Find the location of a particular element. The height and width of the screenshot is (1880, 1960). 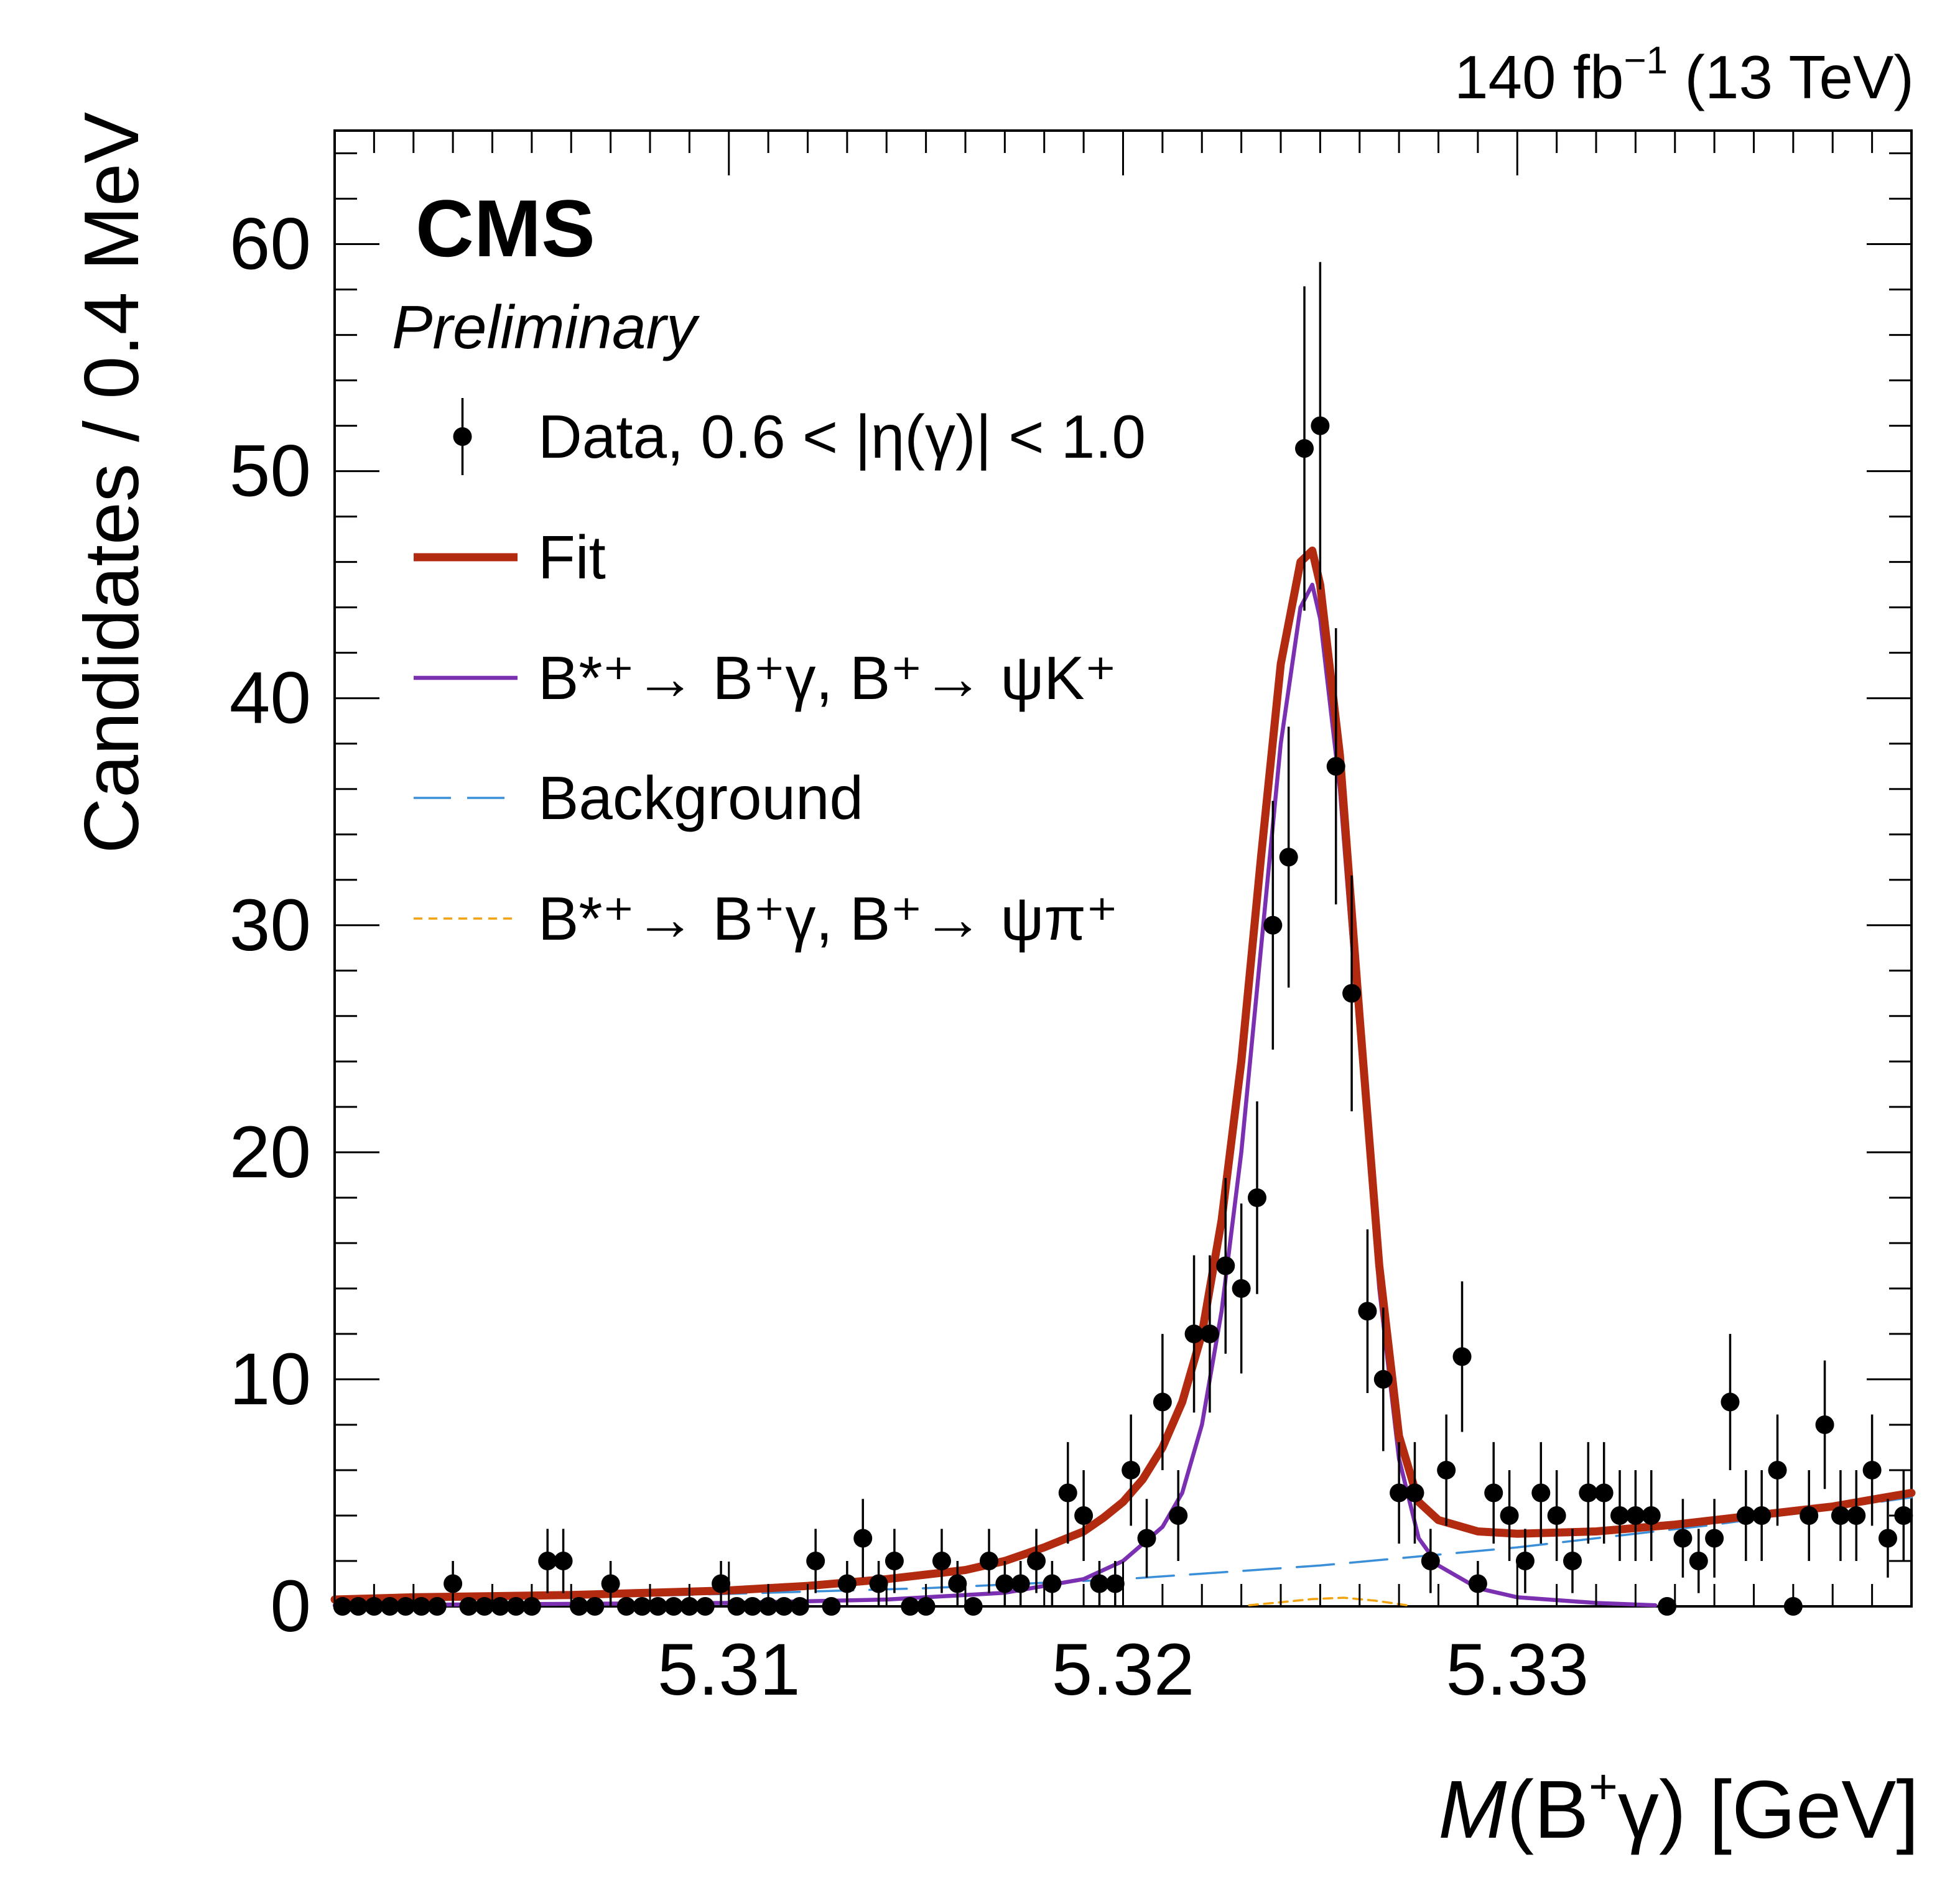

legend-label: Fit is located at coordinates (572, 557).